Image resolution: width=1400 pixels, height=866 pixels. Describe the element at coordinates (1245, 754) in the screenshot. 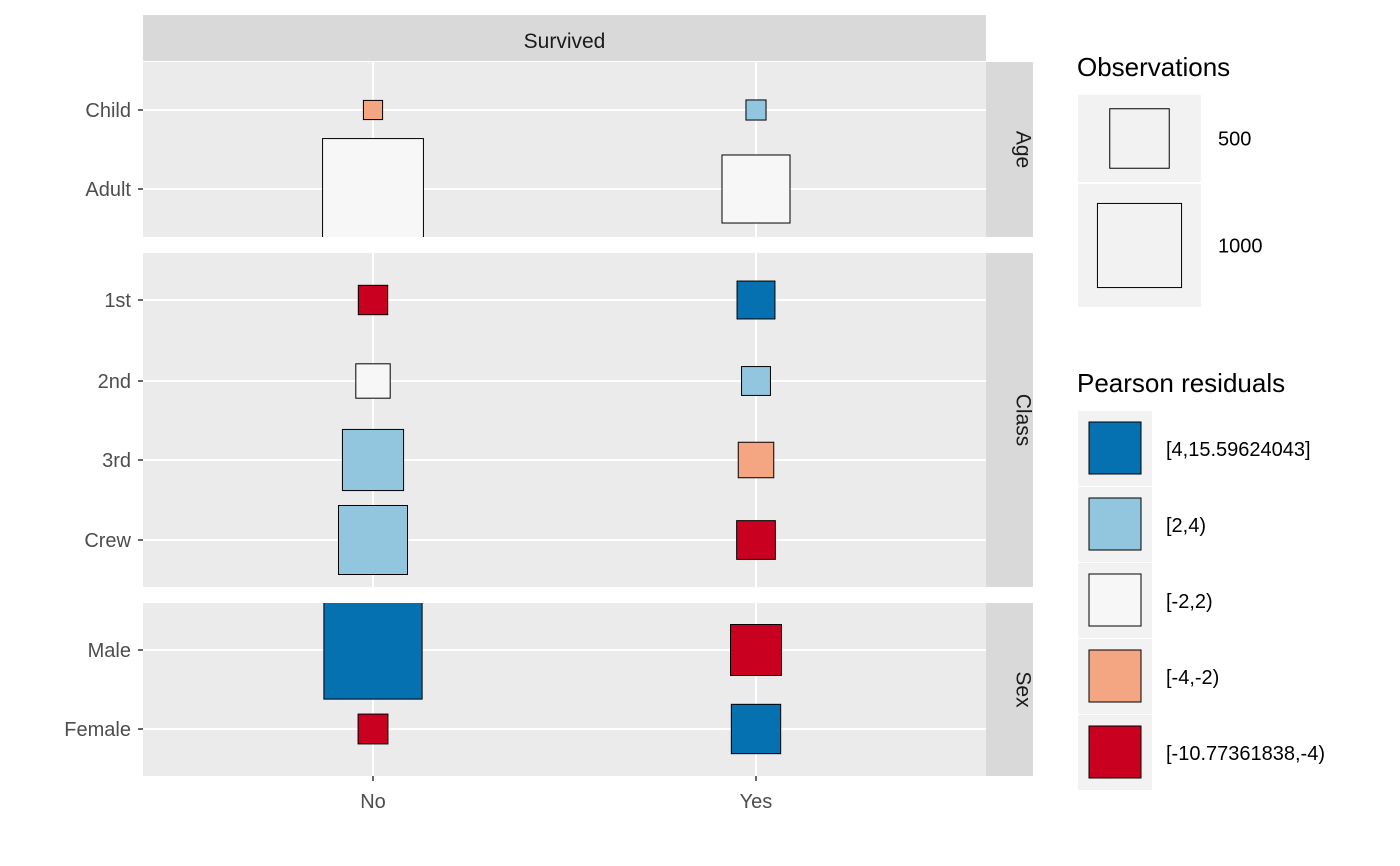

I see `legend-fill-label: [-10.77361838,-4)` at that location.